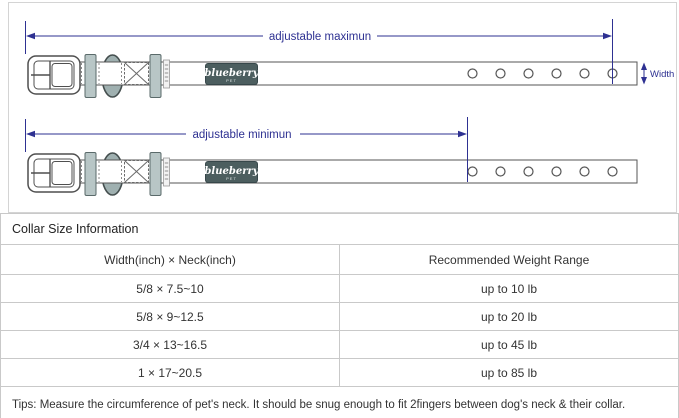 The height and width of the screenshot is (418, 679). What do you see at coordinates (319, 51) in the screenshot?
I see `dimension-adjustable-maximum` at bounding box center [319, 51].